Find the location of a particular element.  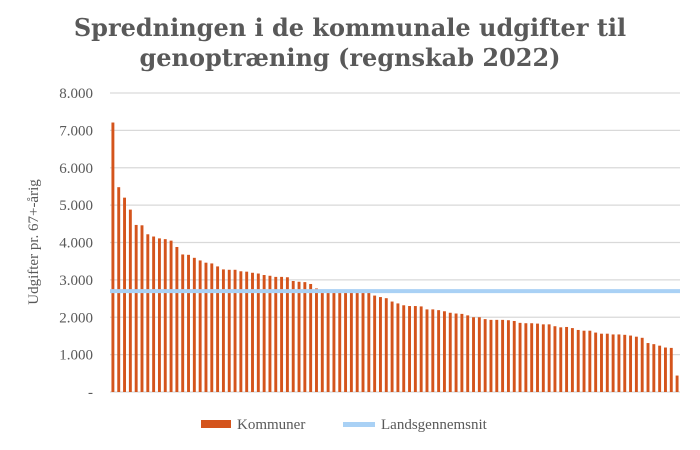

y-tick-label: 8.000 is located at coordinates (76, 94).